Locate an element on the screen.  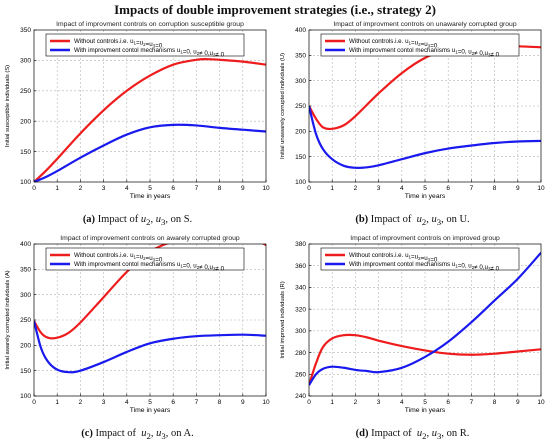
chart-c-xtick-label: 8 is located at coordinates (220, 402).